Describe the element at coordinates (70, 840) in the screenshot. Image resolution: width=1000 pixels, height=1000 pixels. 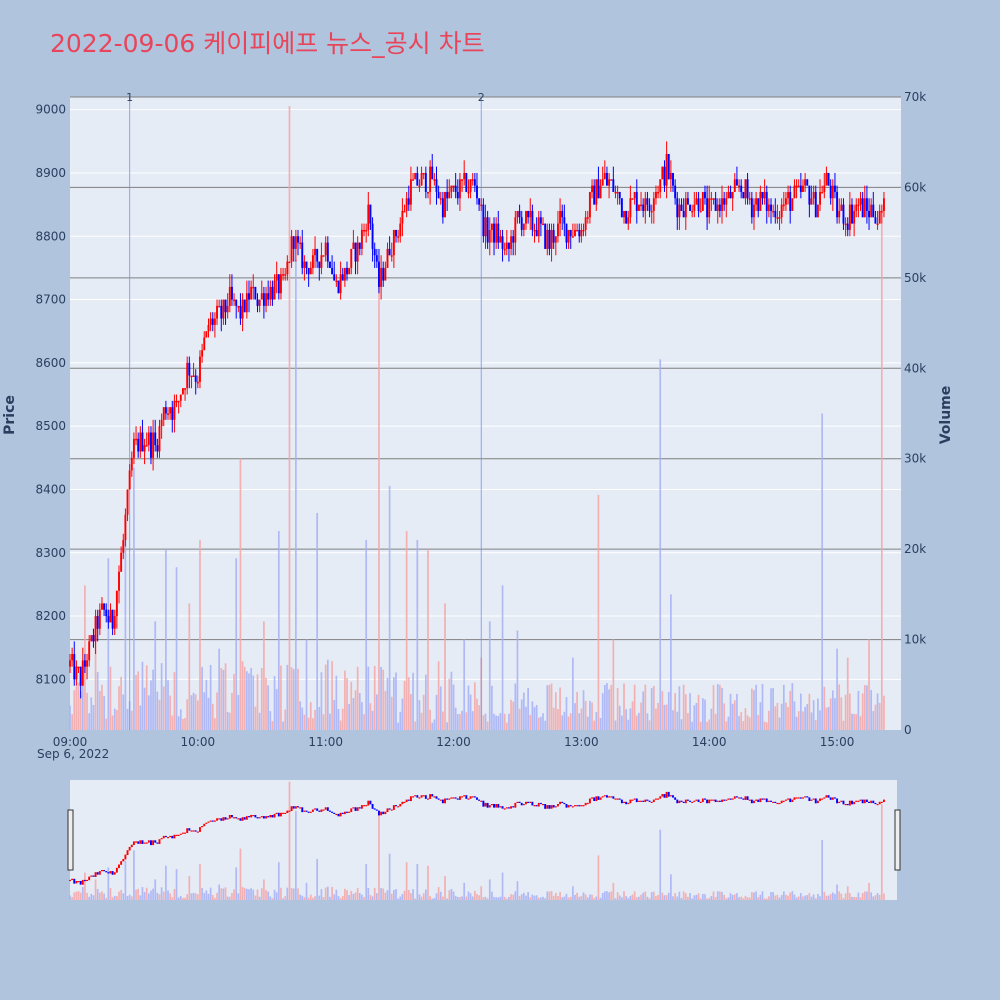
I see `range-slider-left-handle` at that location.